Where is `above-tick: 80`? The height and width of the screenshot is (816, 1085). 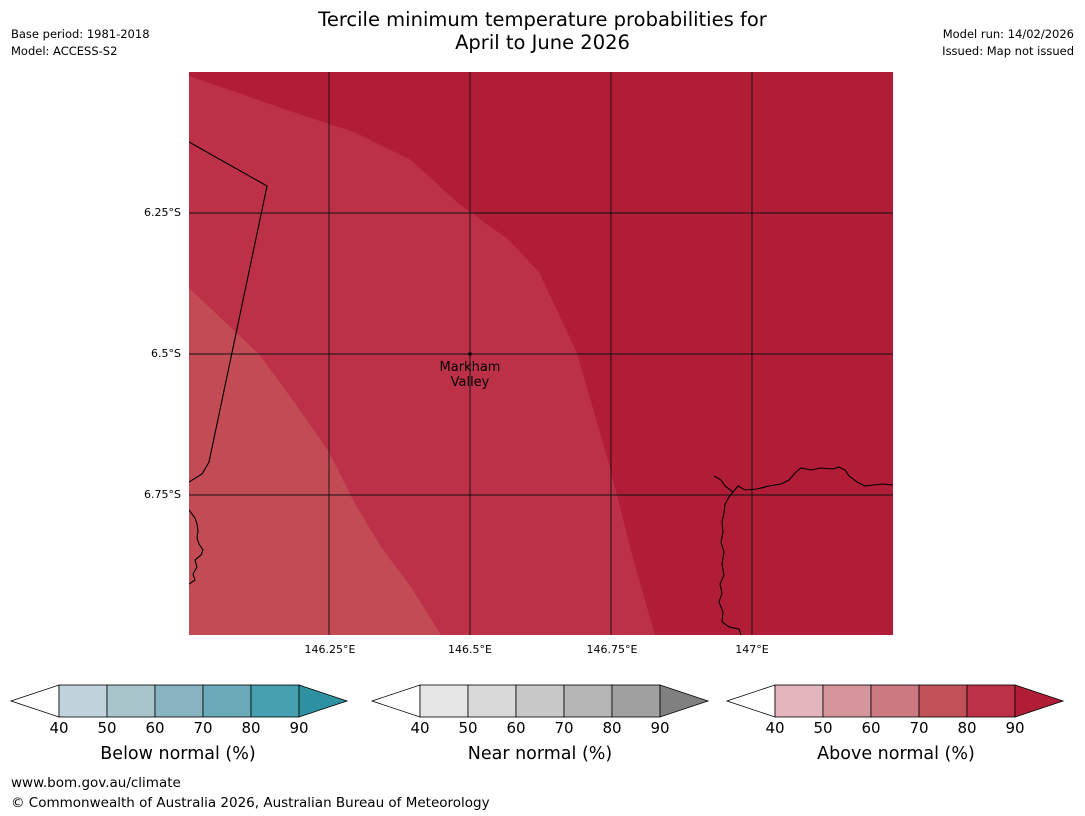
above-tick: 80 is located at coordinates (967, 728).